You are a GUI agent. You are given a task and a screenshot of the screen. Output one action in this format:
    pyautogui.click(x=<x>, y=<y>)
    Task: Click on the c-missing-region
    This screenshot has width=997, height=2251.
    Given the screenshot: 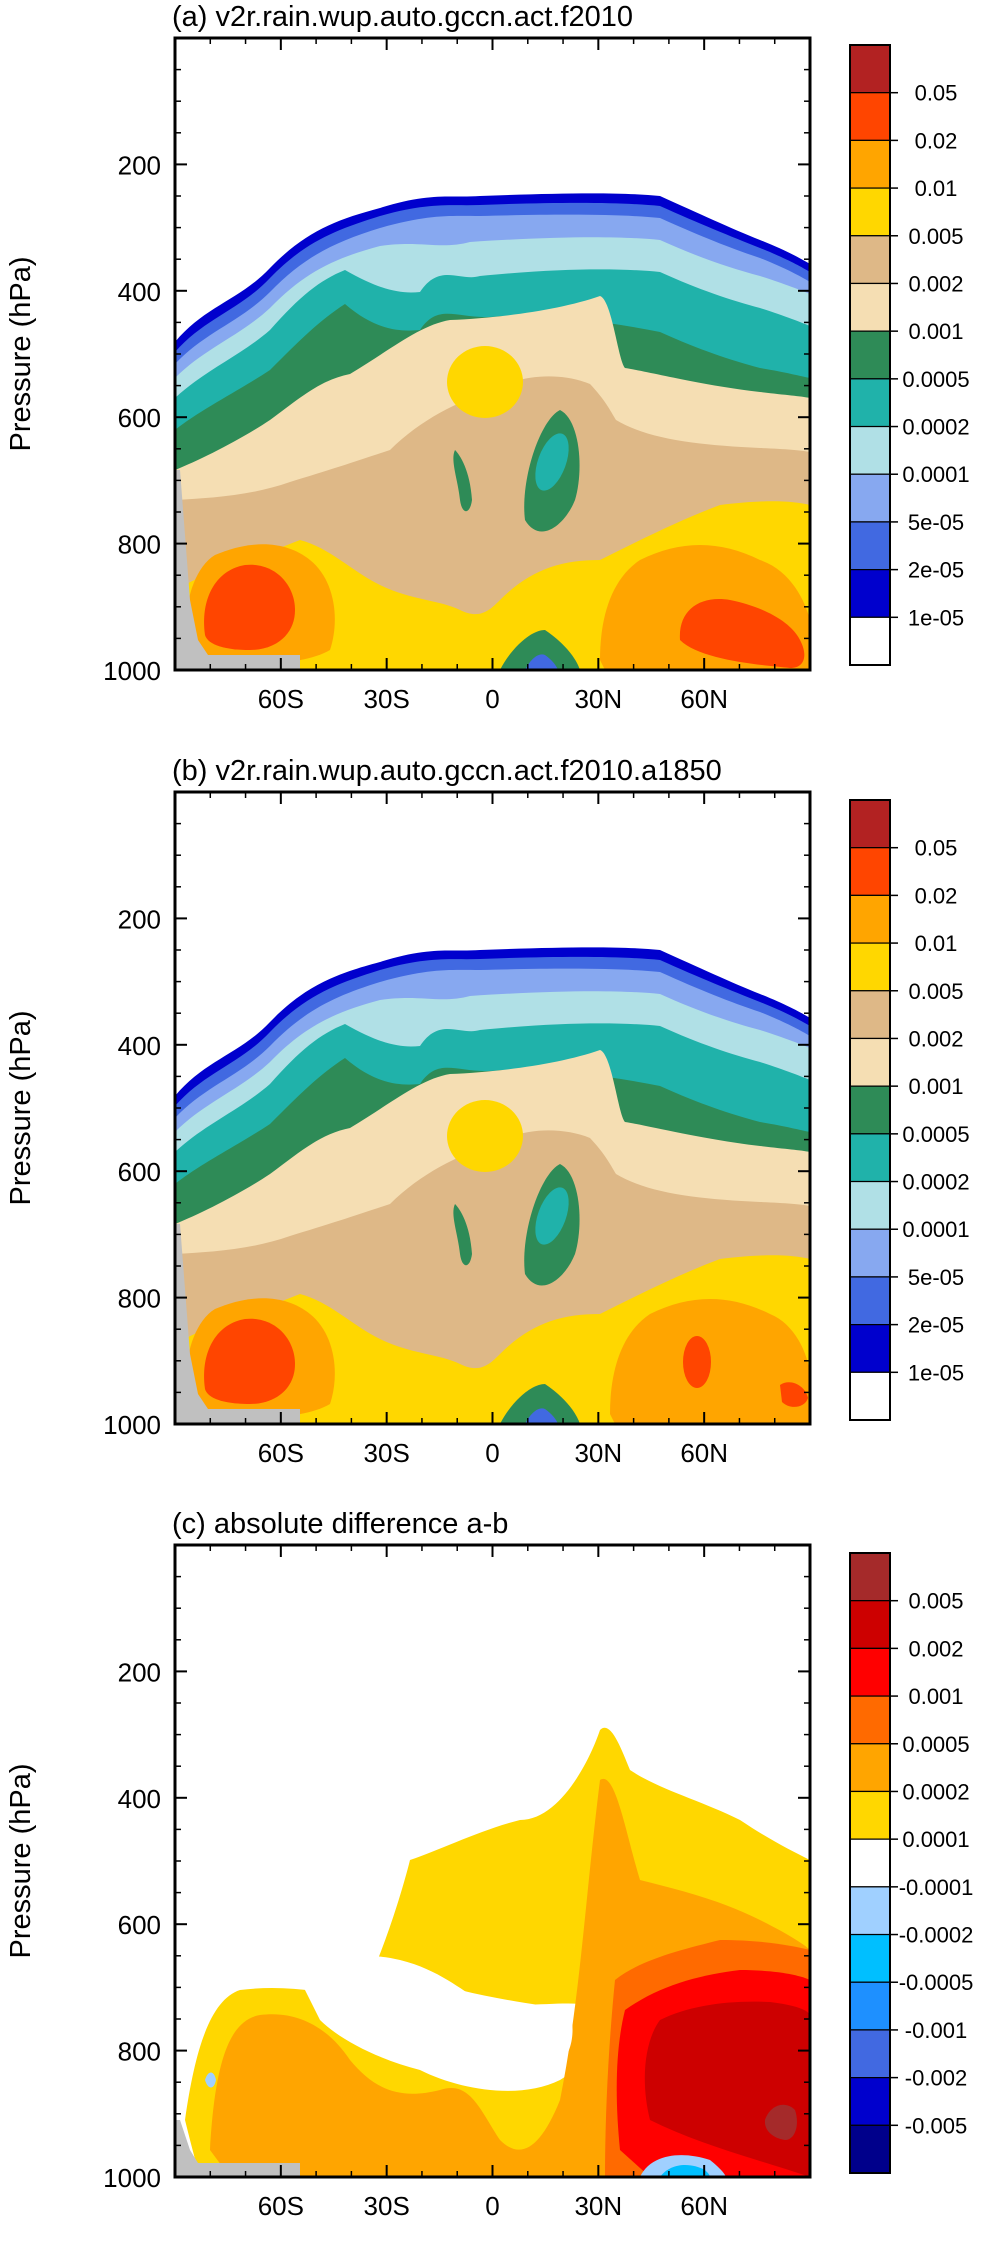 What is the action you would take?
    pyautogui.click(x=237, y=2148)
    